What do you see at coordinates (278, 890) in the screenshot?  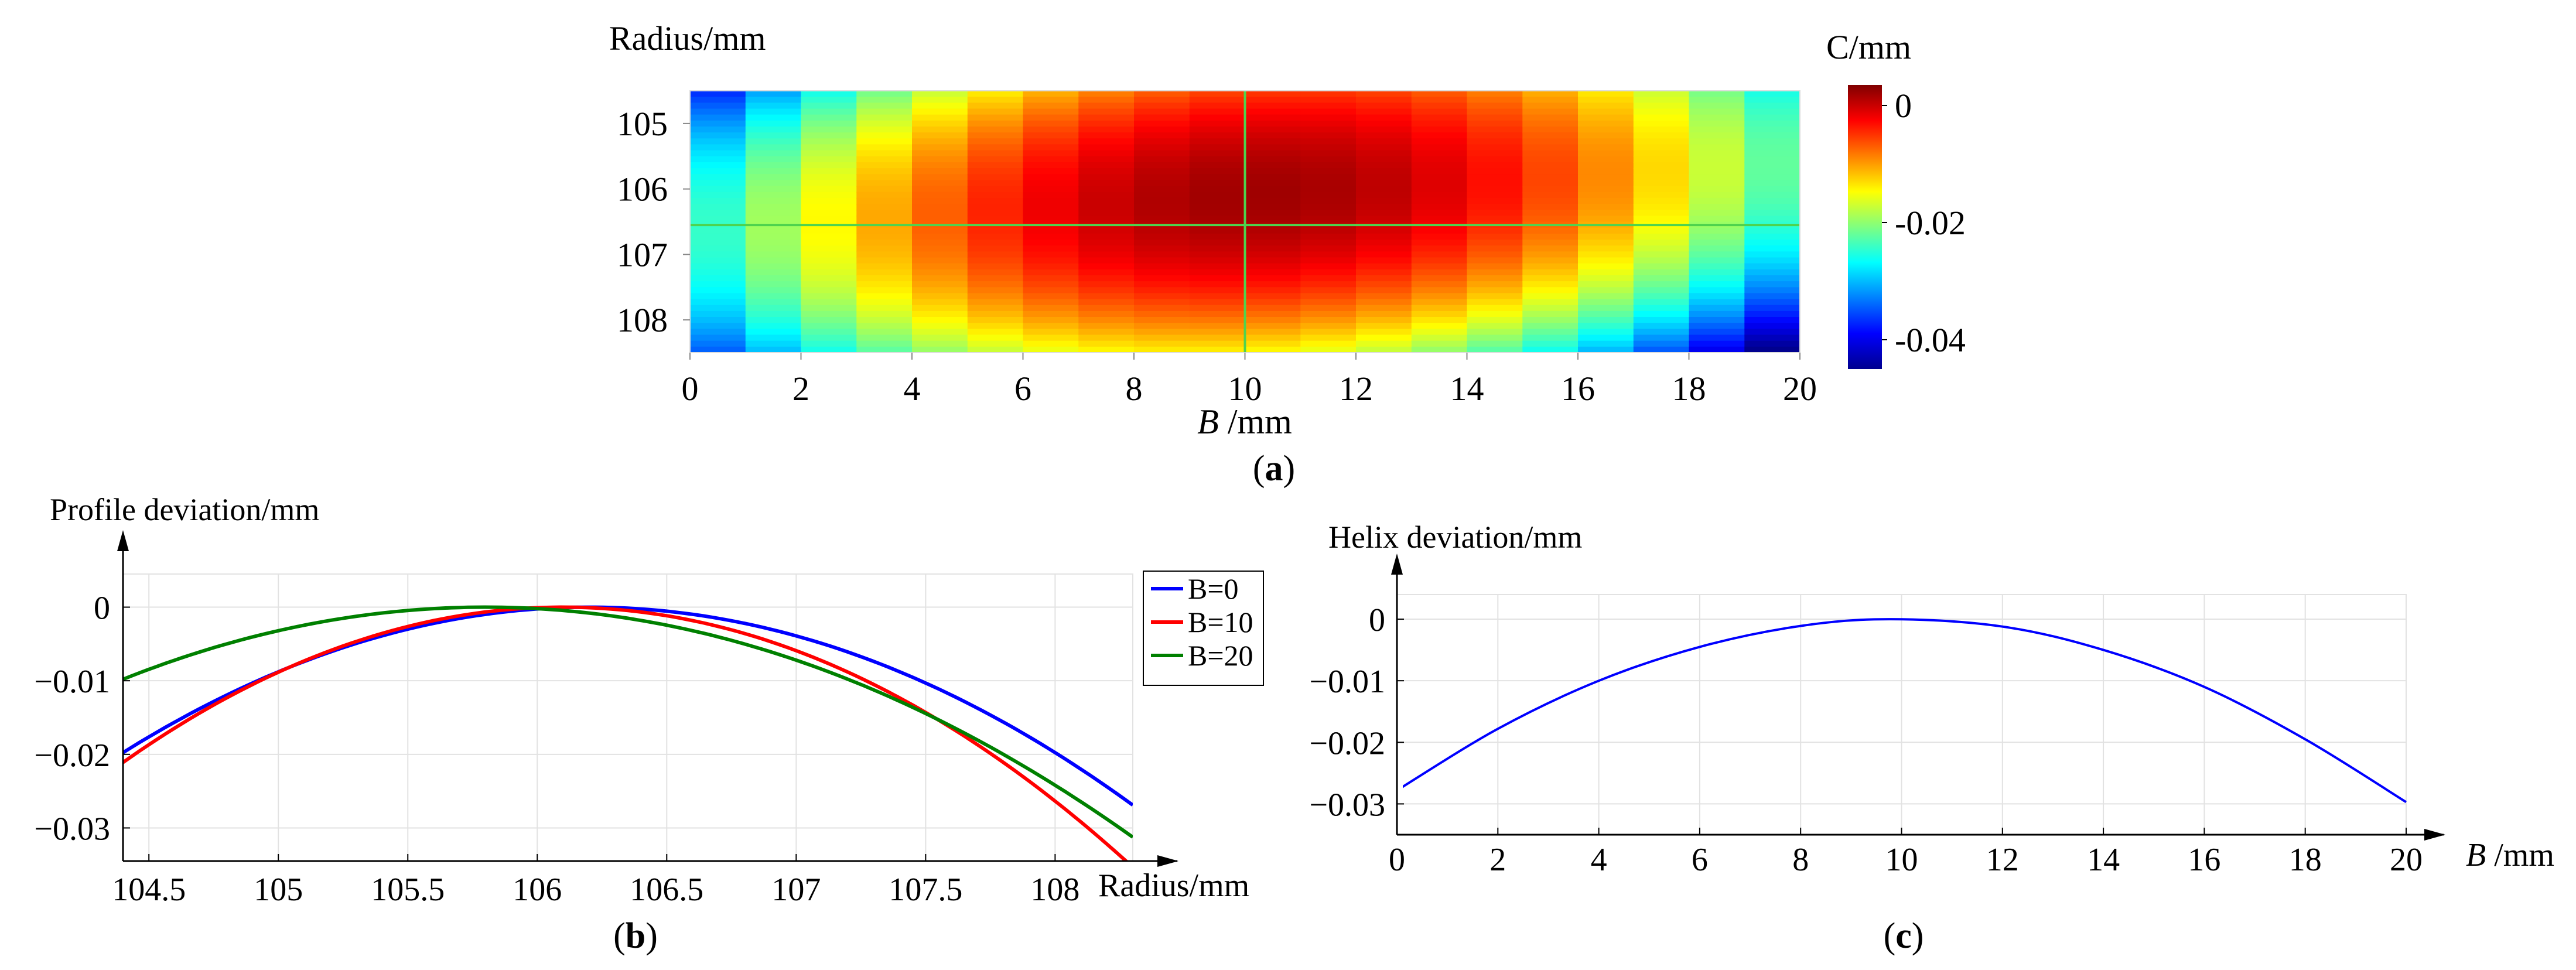 I see `profile-x-tick-label: 105` at bounding box center [278, 890].